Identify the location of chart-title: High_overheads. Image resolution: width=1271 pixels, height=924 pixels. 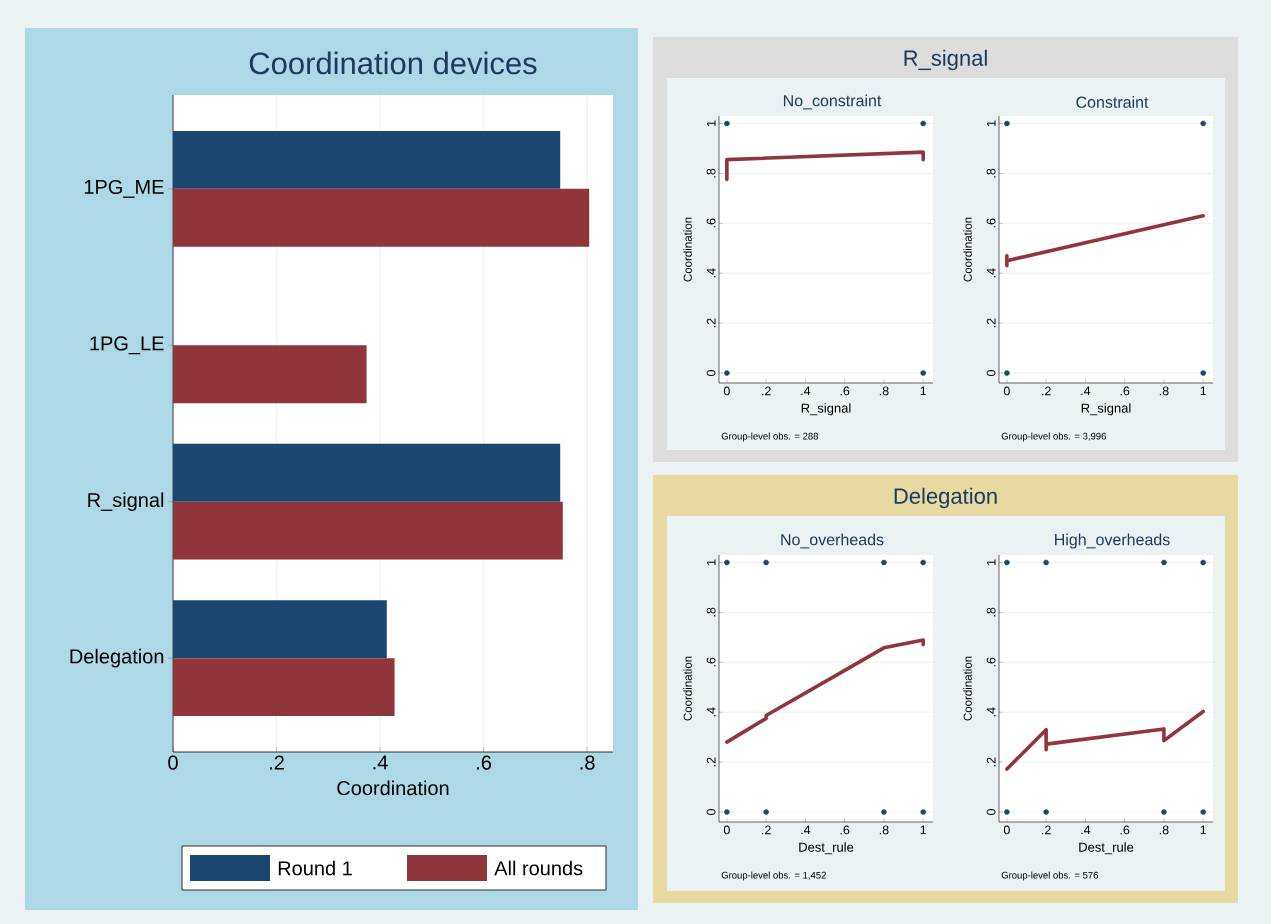
(1112, 541).